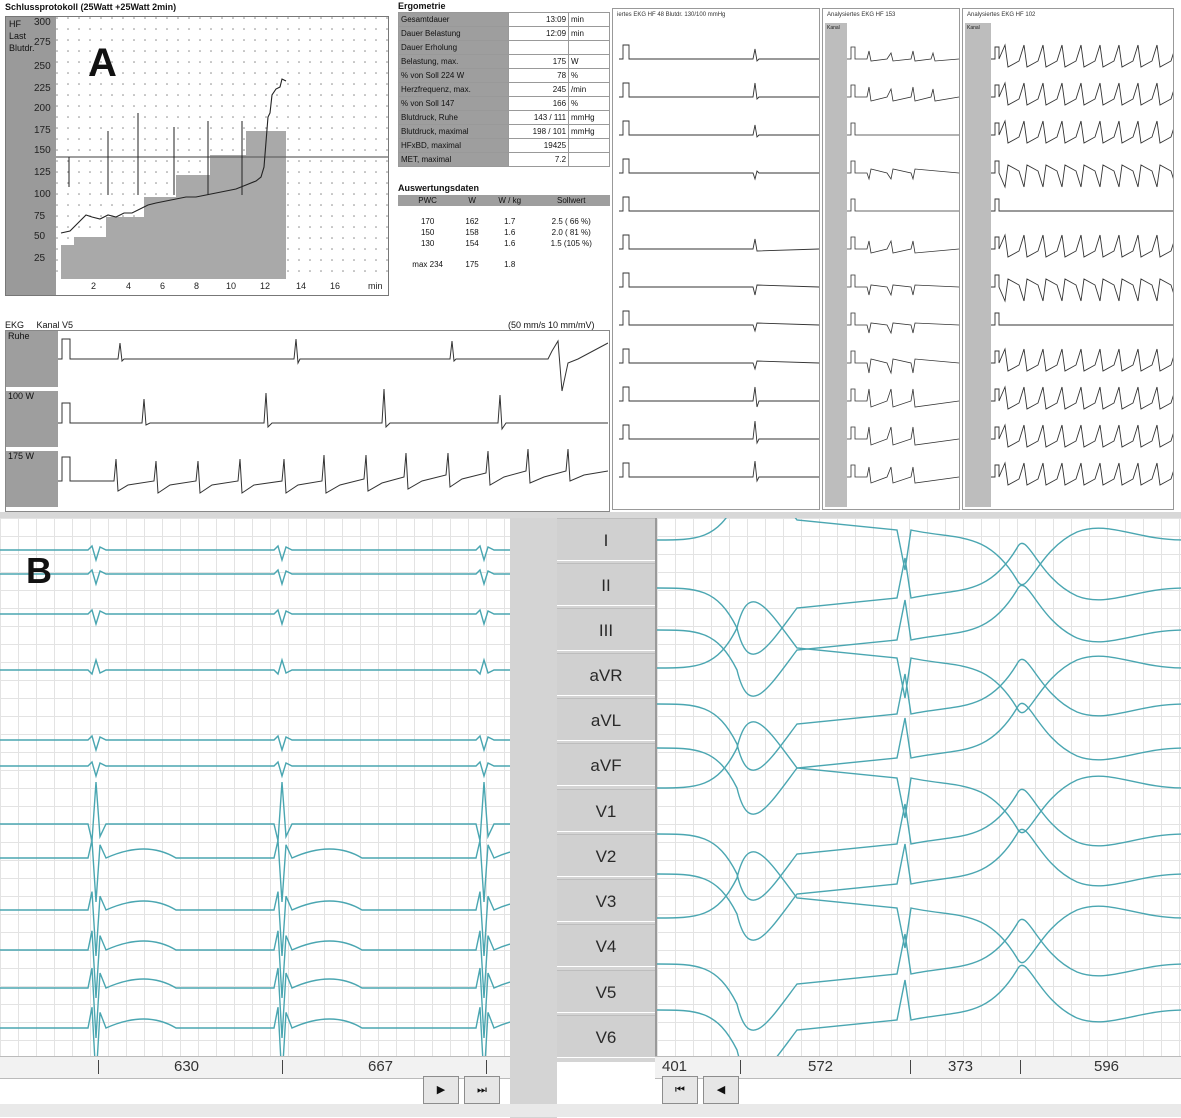  I want to click on ergometrie-value: 19425, so click(539, 145).